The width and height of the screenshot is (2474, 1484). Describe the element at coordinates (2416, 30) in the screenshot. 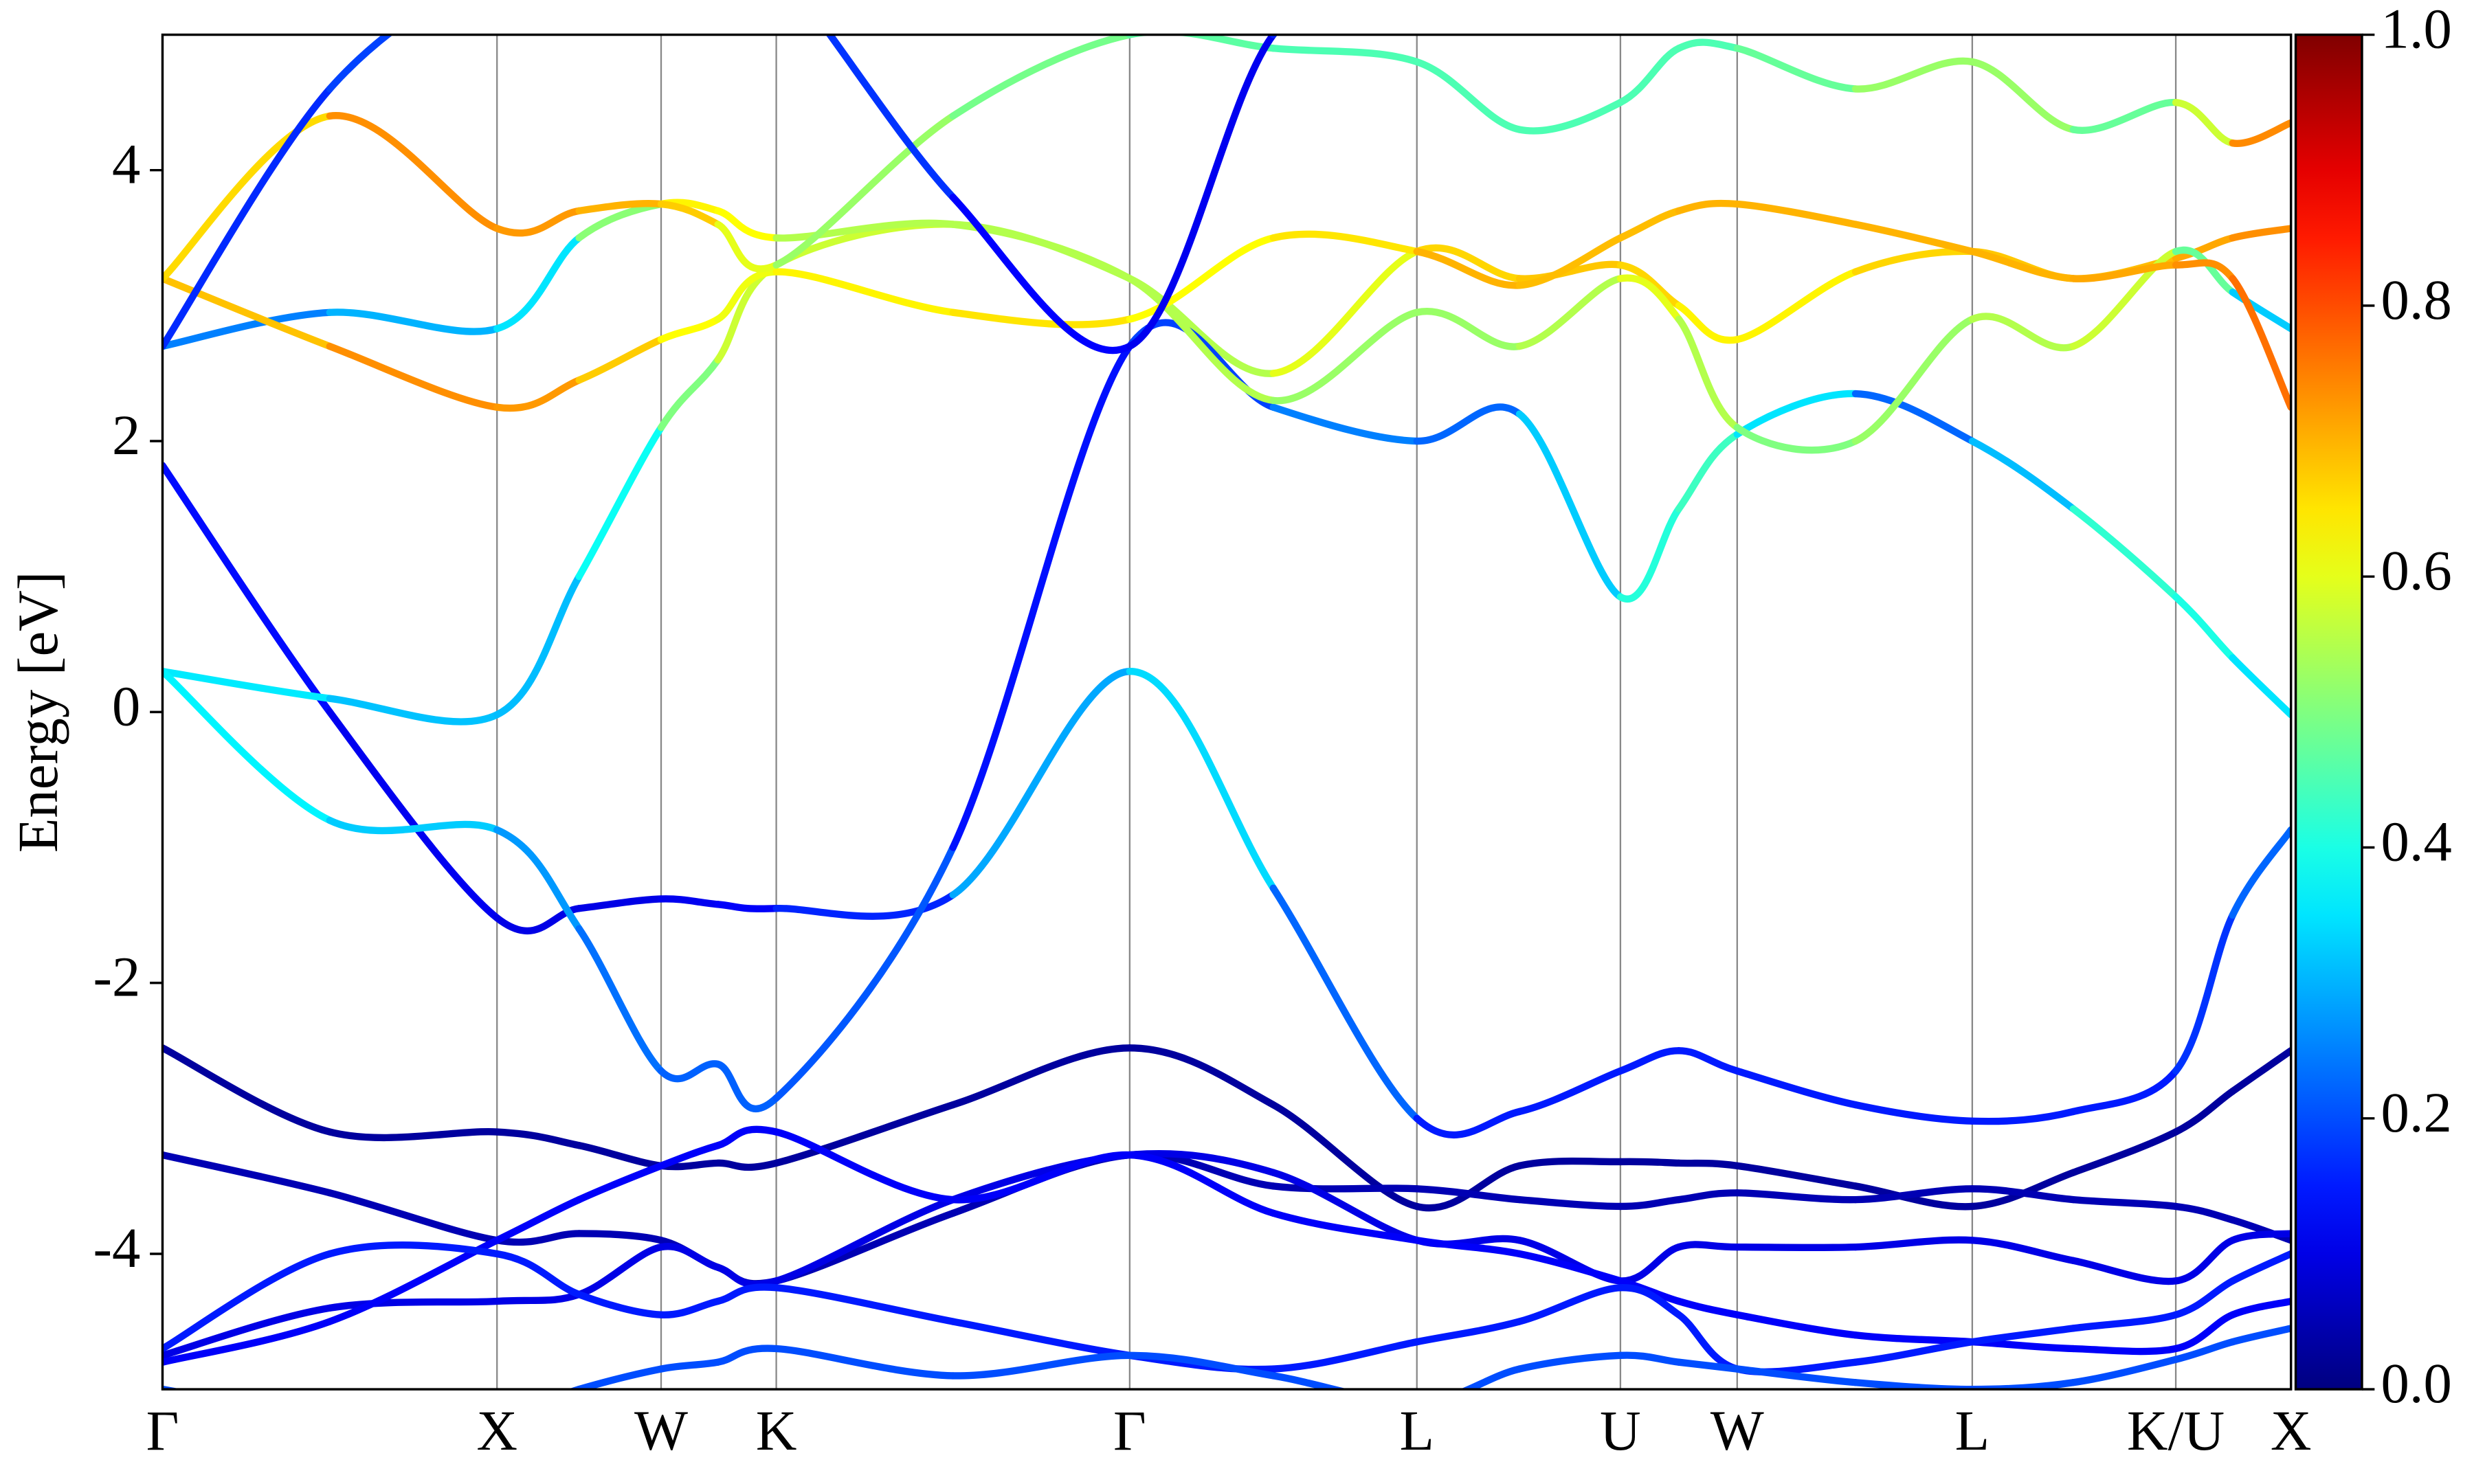

I see `colorbar-tick-label: 1.0` at that location.